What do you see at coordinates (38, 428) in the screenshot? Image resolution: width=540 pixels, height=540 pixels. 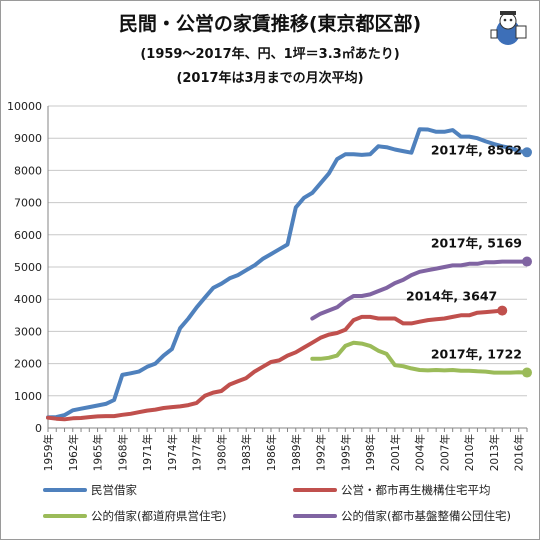 I see `y-tick-label: 0` at bounding box center [38, 428].